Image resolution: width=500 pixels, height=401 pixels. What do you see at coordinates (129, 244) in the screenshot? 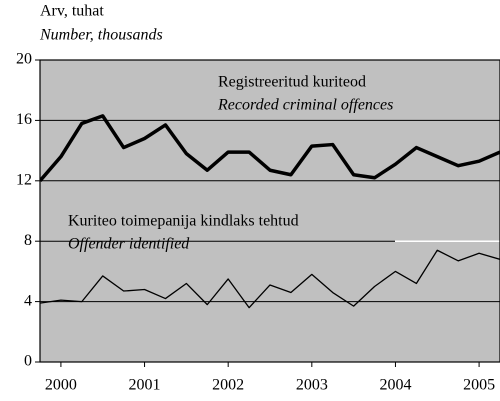
I see `series-label-en: Offender identified` at bounding box center [129, 244].